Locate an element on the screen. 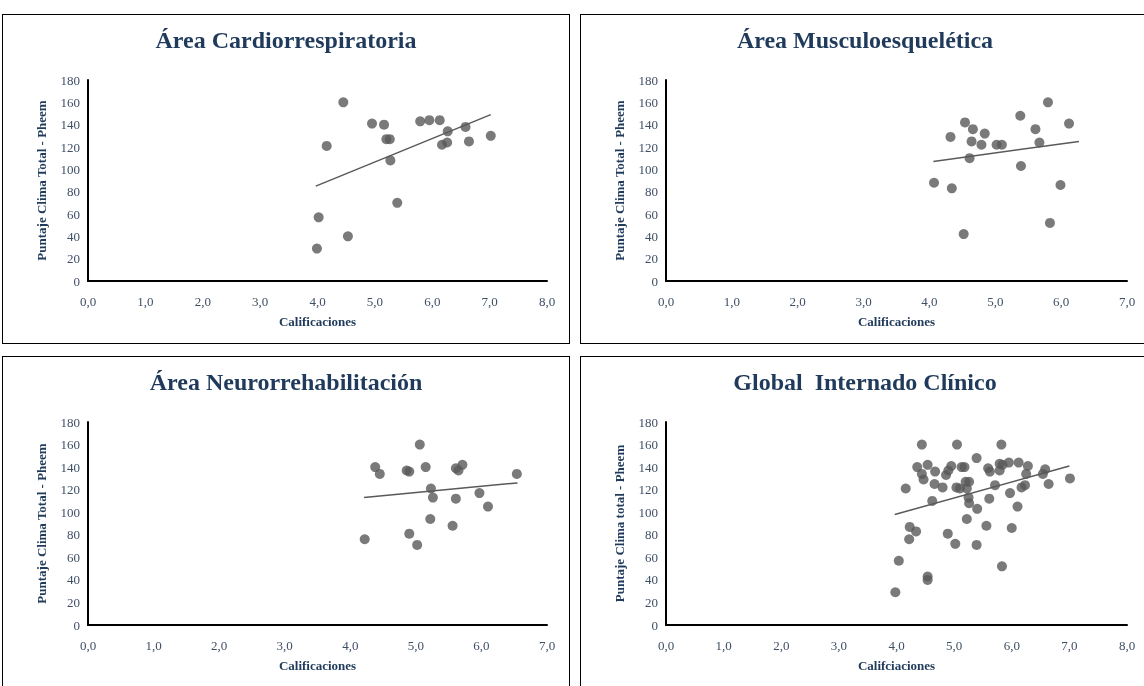  chart-title: Global Internado Clínico is located at coordinates (865, 382).